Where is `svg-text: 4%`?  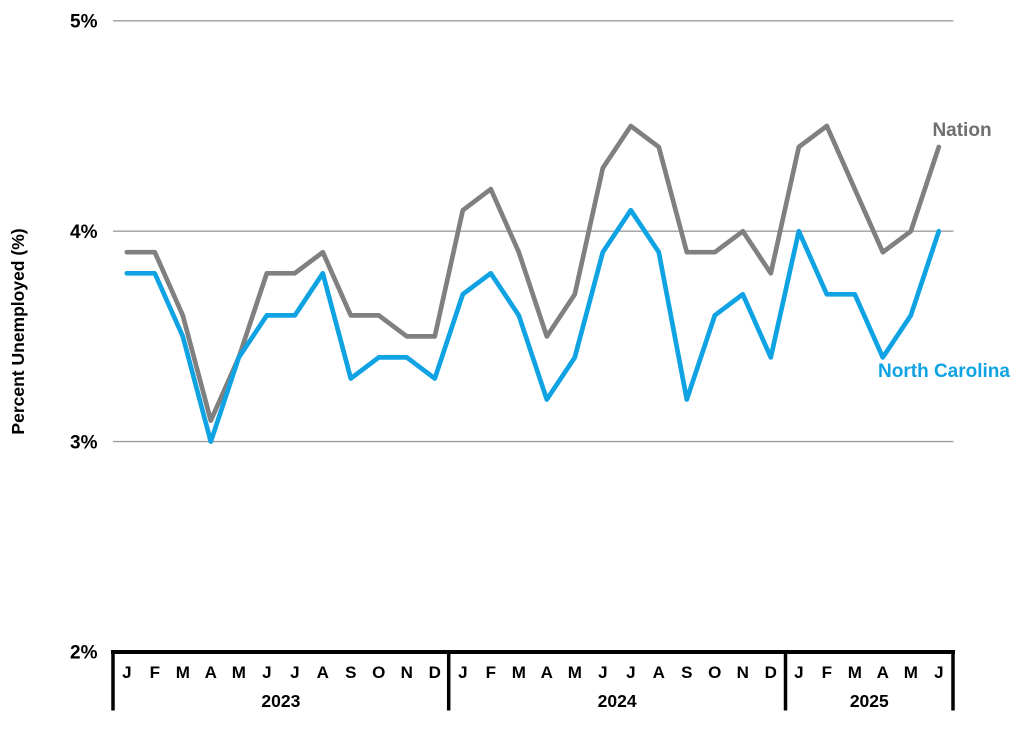 svg-text: 4% is located at coordinates (84, 232).